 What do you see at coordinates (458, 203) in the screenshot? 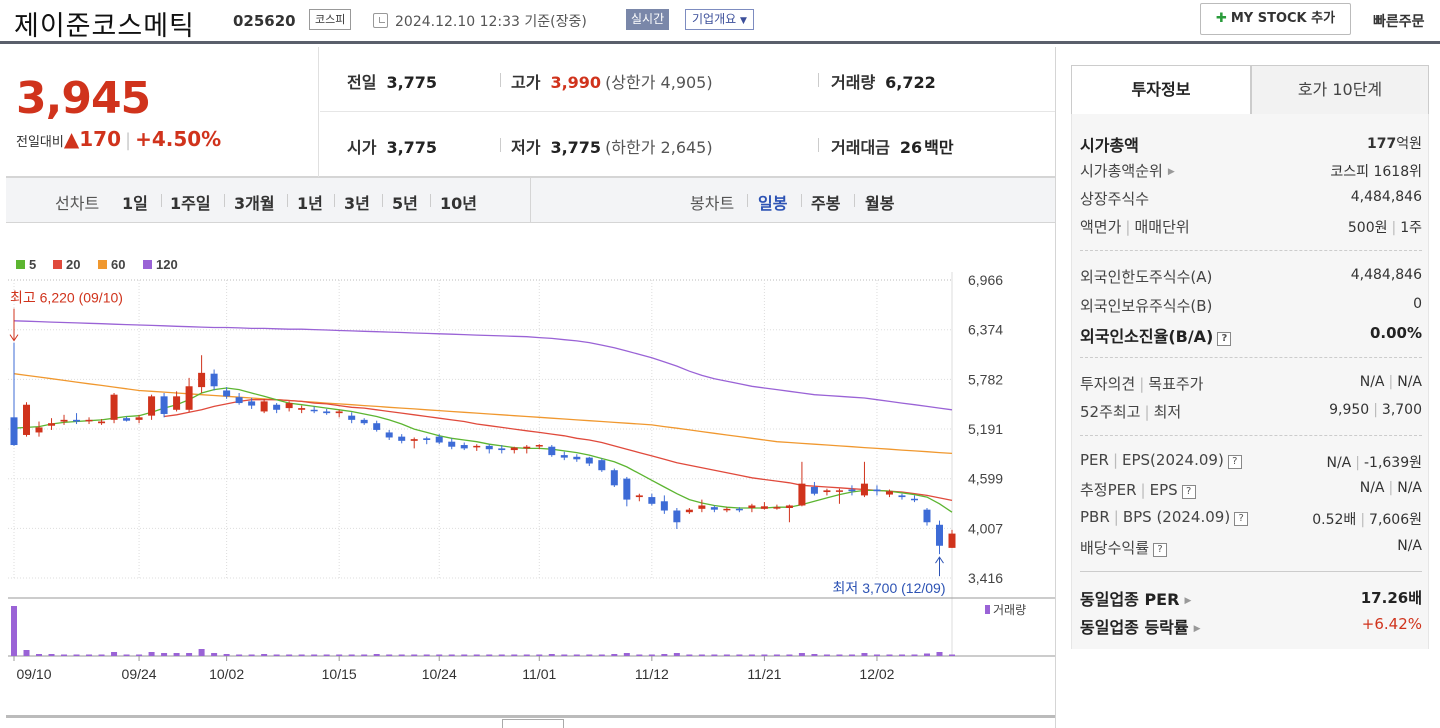
I see `period-10y: 10년` at bounding box center [458, 203].